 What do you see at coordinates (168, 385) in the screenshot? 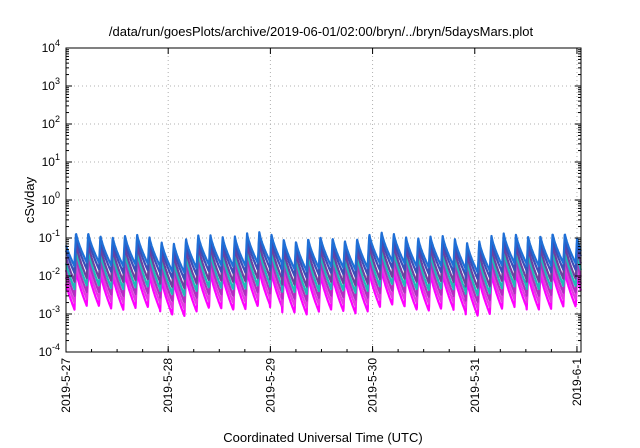
I see `x-tick-label: 2019-5-28` at bounding box center [168, 385].